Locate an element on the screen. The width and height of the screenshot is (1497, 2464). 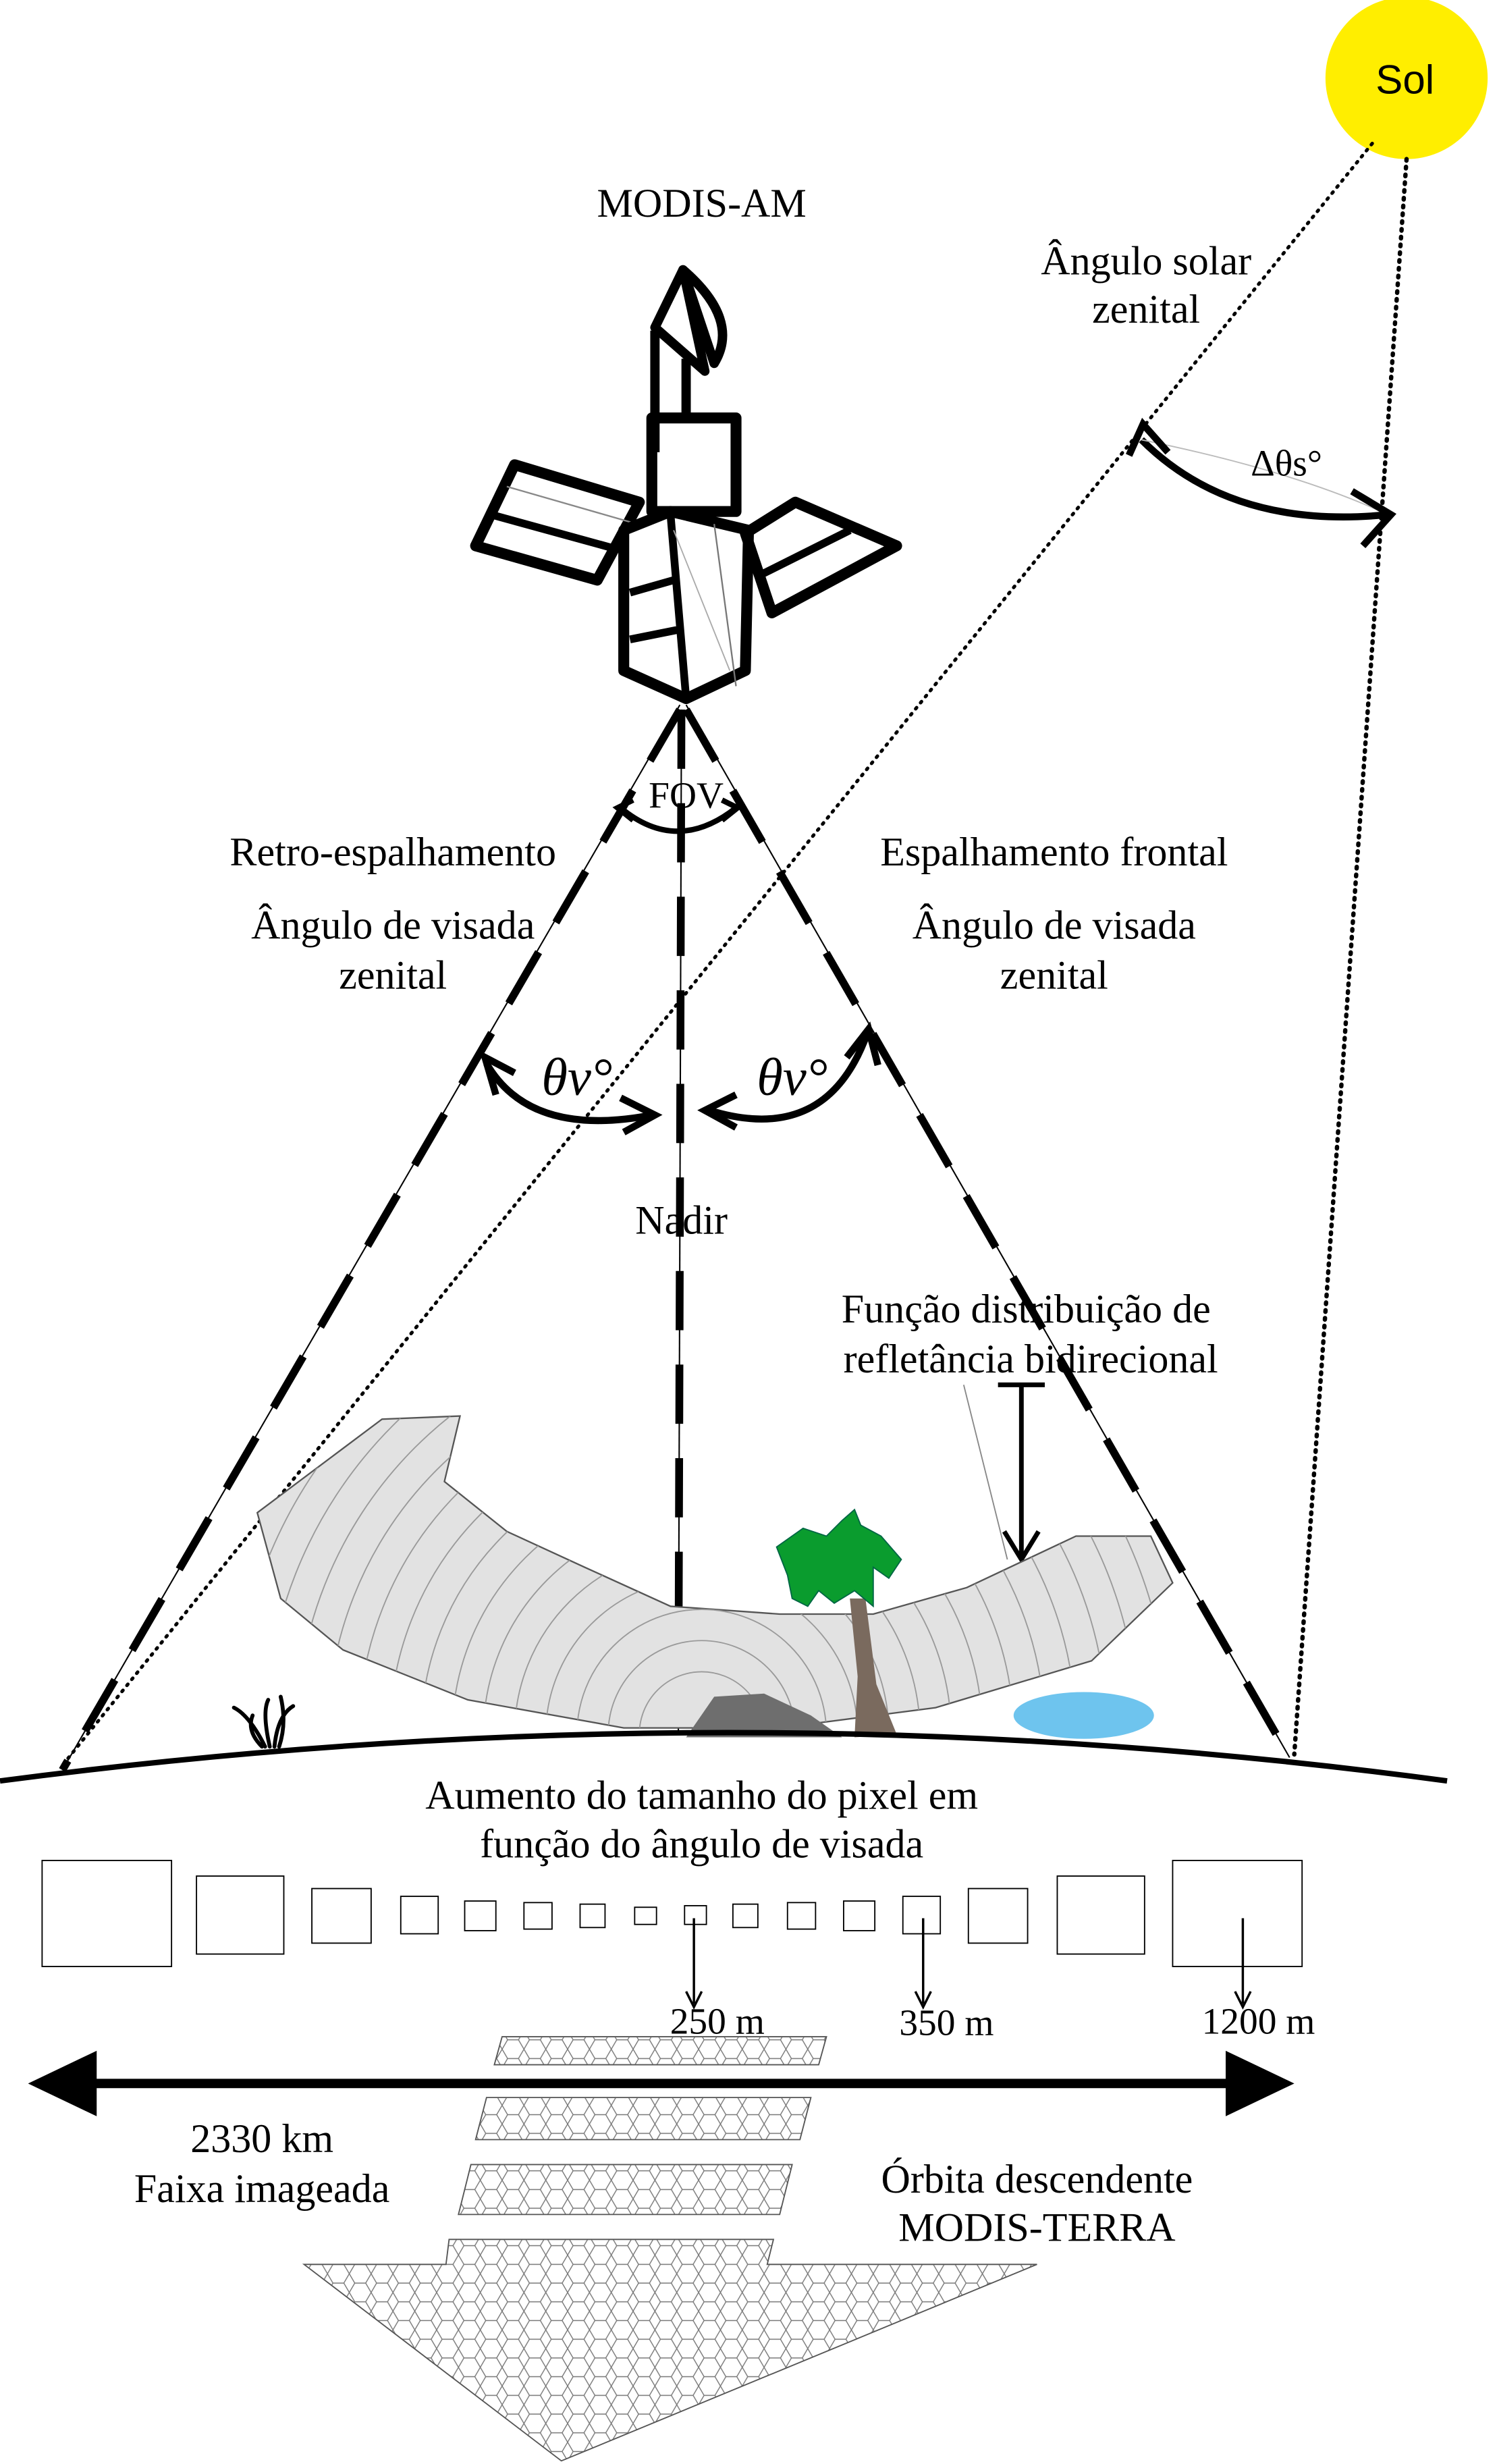
palm-leaves is located at coordinates (839, 1558).